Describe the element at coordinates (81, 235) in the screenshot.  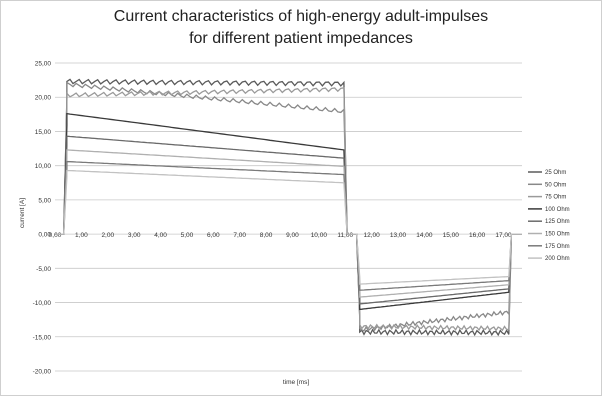
I see `x-tick-label: 1,00` at that location.